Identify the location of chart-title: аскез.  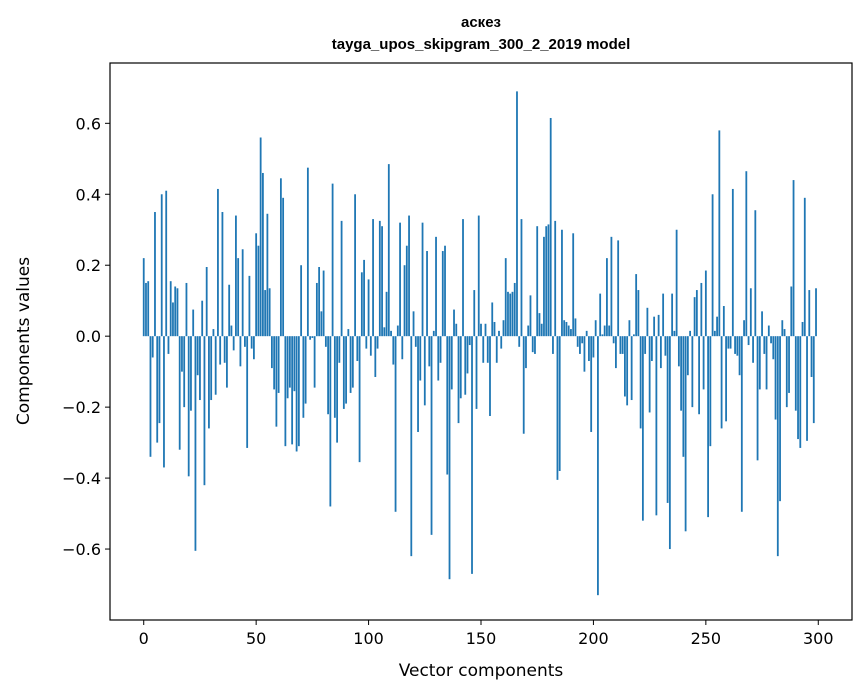
(481, 22).